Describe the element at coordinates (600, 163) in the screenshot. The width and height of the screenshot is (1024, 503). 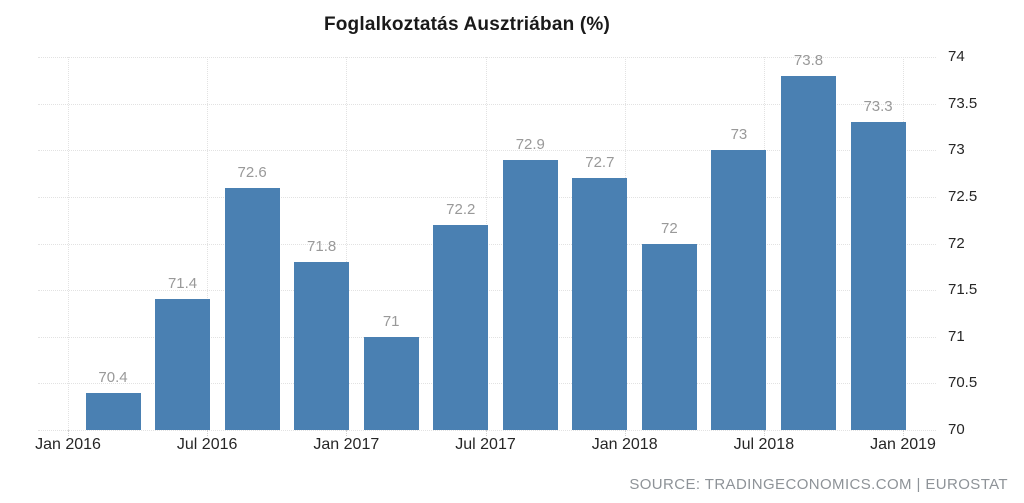
I see `bar-value-label: 72.7` at that location.